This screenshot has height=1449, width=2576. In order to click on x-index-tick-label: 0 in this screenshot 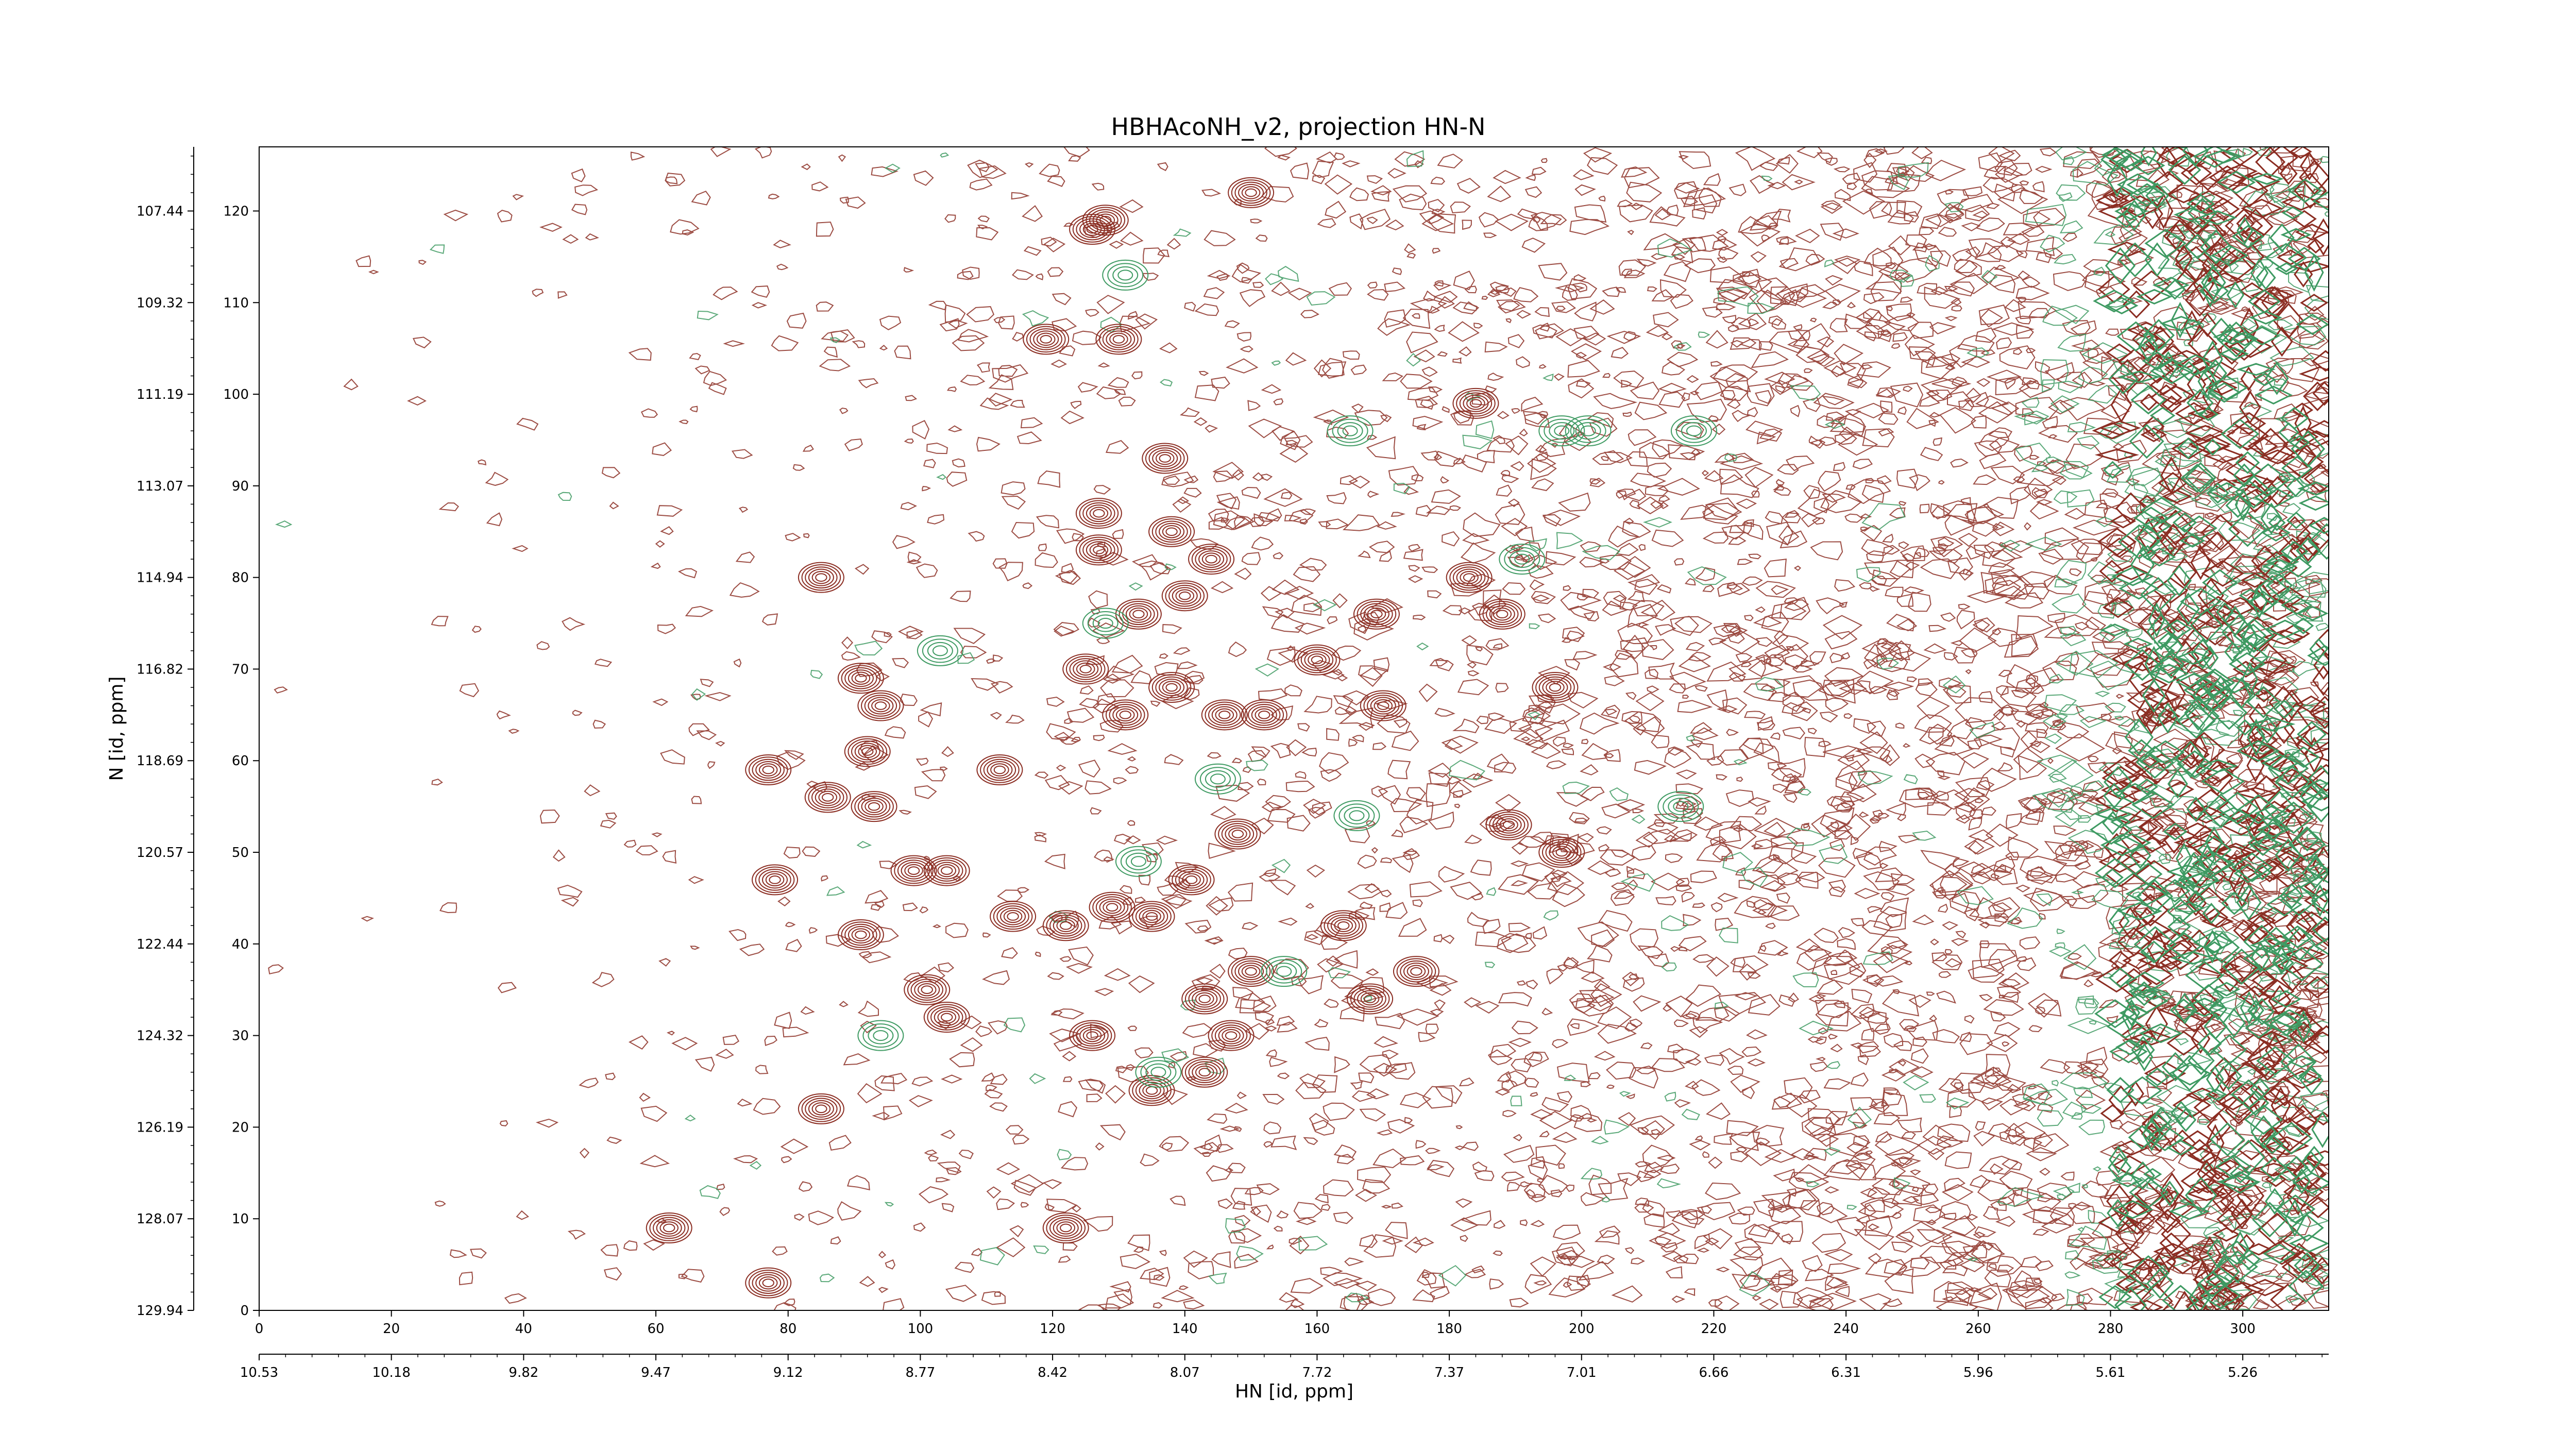, I will do `click(259, 1329)`.